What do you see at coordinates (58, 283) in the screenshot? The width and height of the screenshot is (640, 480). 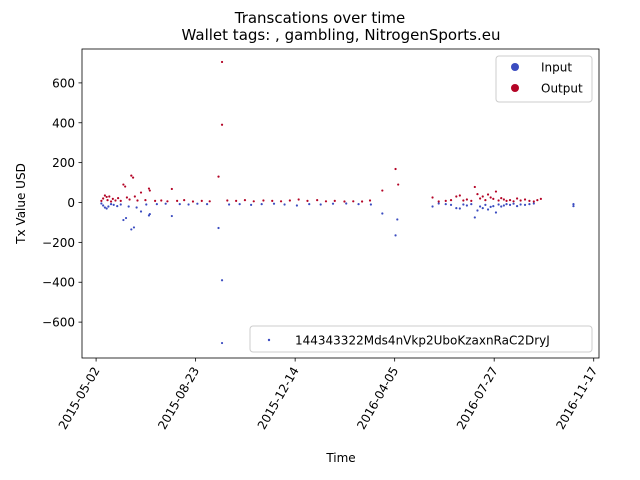 I see `y-tick-label: −400` at bounding box center [58, 283].